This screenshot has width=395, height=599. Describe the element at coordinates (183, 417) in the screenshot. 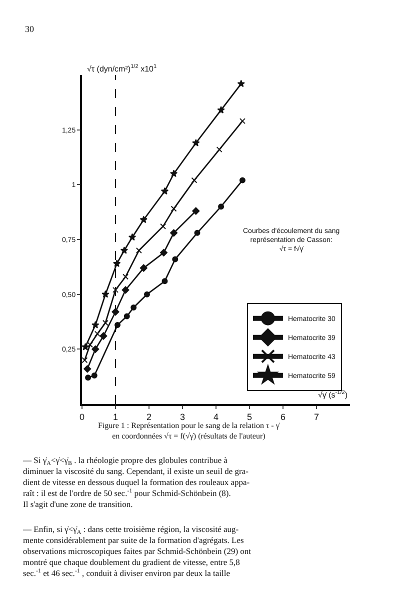

I see `x-tick-label: 3` at that location.